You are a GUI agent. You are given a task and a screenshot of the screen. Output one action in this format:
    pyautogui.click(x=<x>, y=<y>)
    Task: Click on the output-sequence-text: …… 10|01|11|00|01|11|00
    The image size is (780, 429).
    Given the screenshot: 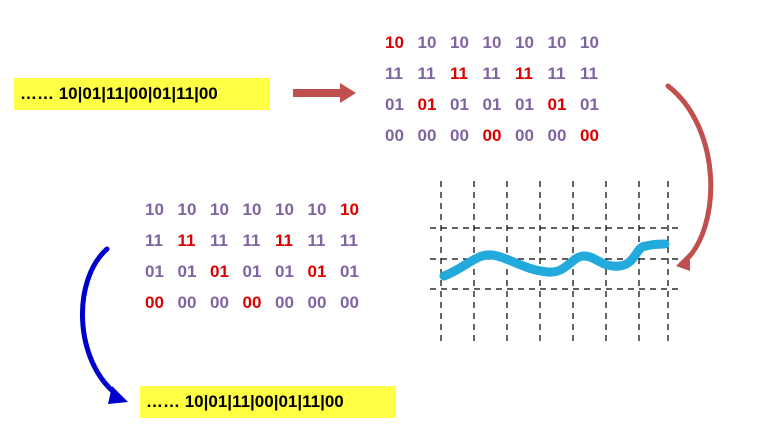 What is the action you would take?
    pyautogui.click(x=245, y=401)
    